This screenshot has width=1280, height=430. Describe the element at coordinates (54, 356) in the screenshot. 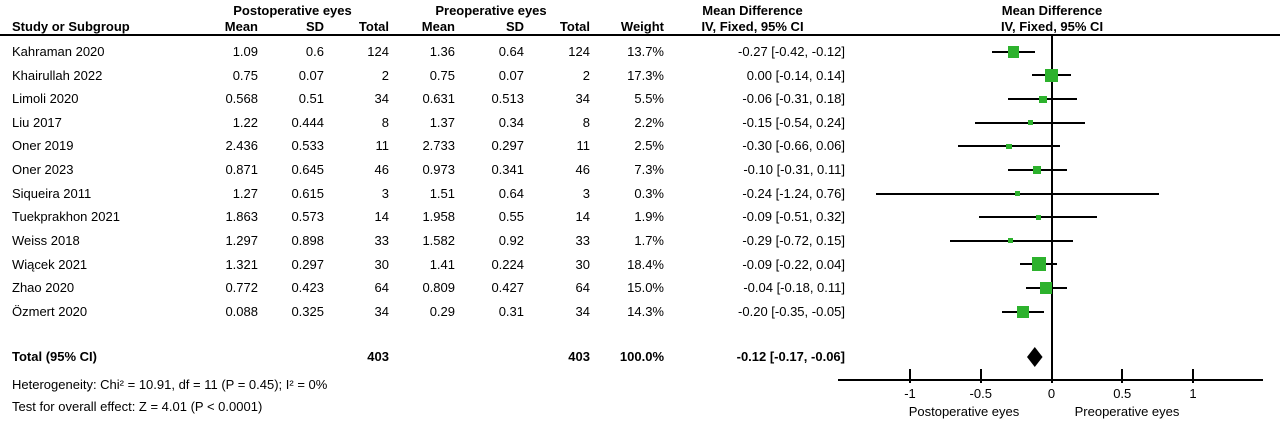

I see `total-label: Total (95% CI)` at that location.